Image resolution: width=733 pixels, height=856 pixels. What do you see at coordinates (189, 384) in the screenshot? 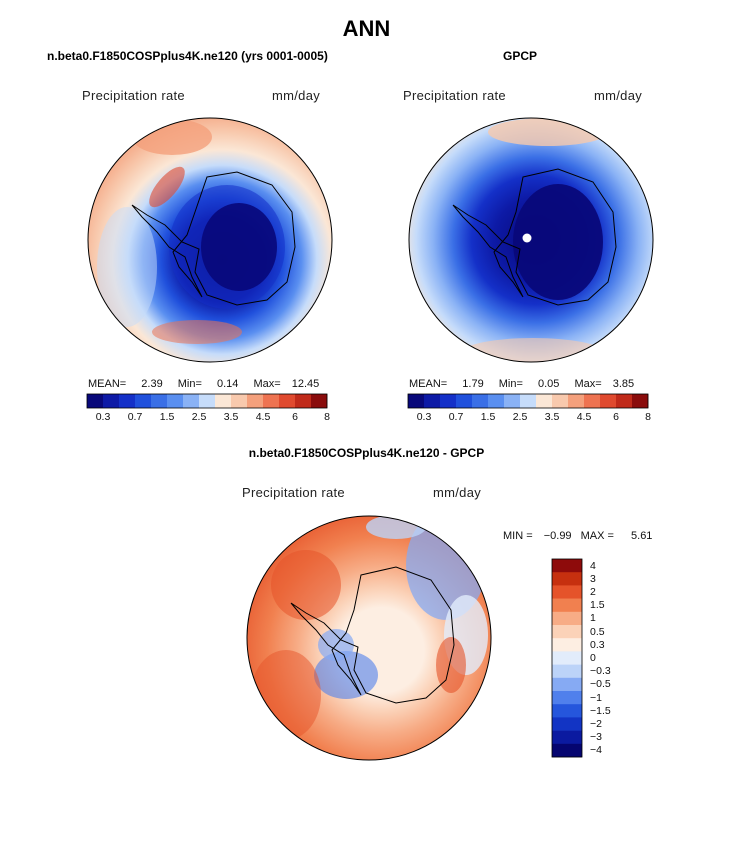
I see `panel1-min-label: Min=` at bounding box center [189, 384].